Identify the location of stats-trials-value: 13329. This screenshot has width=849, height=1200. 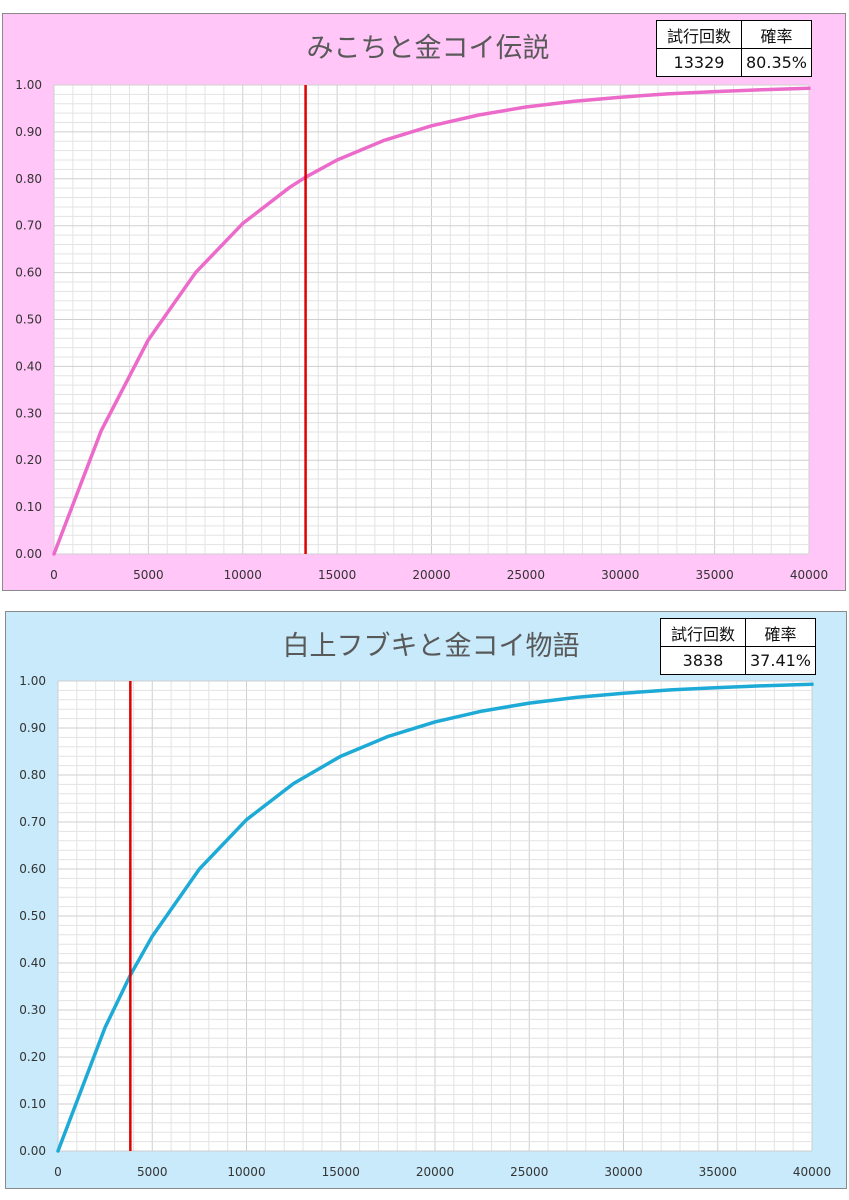
(699, 62).